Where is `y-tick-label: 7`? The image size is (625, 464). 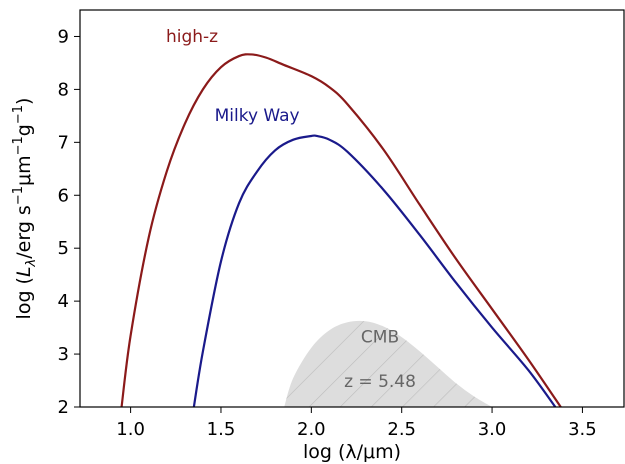 y-tick-label: 7 is located at coordinates (63, 142).